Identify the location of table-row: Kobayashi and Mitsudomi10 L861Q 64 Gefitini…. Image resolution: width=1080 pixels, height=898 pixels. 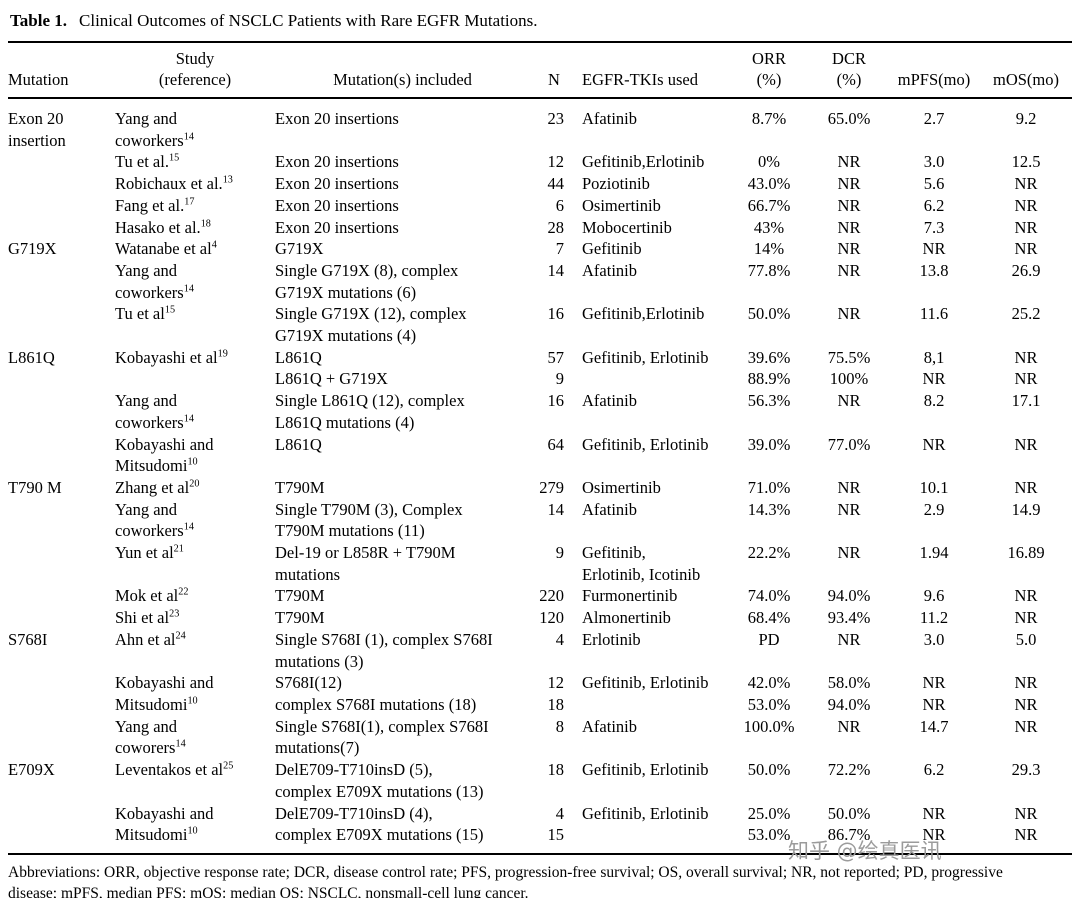
(540, 455).